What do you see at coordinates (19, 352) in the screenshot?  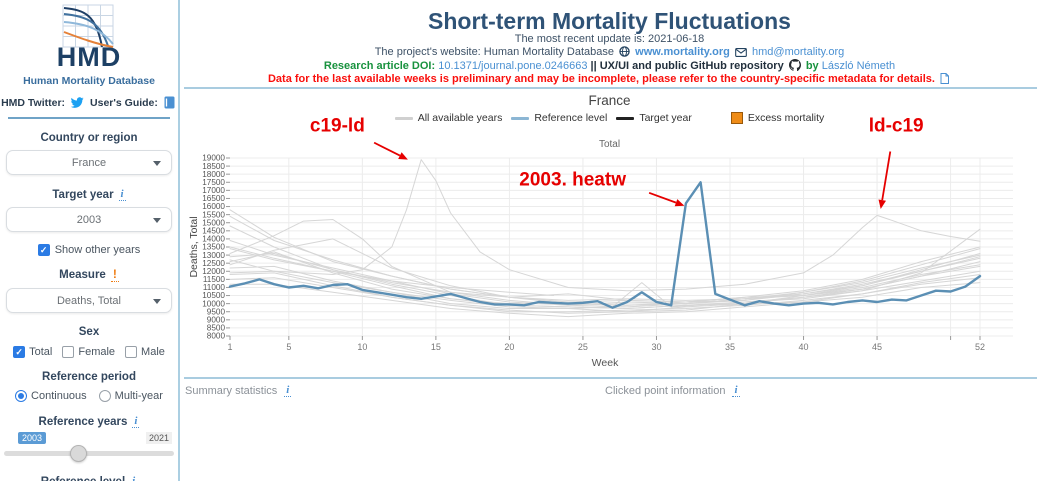 I see `sex-total-checkbox: ✓` at bounding box center [19, 352].